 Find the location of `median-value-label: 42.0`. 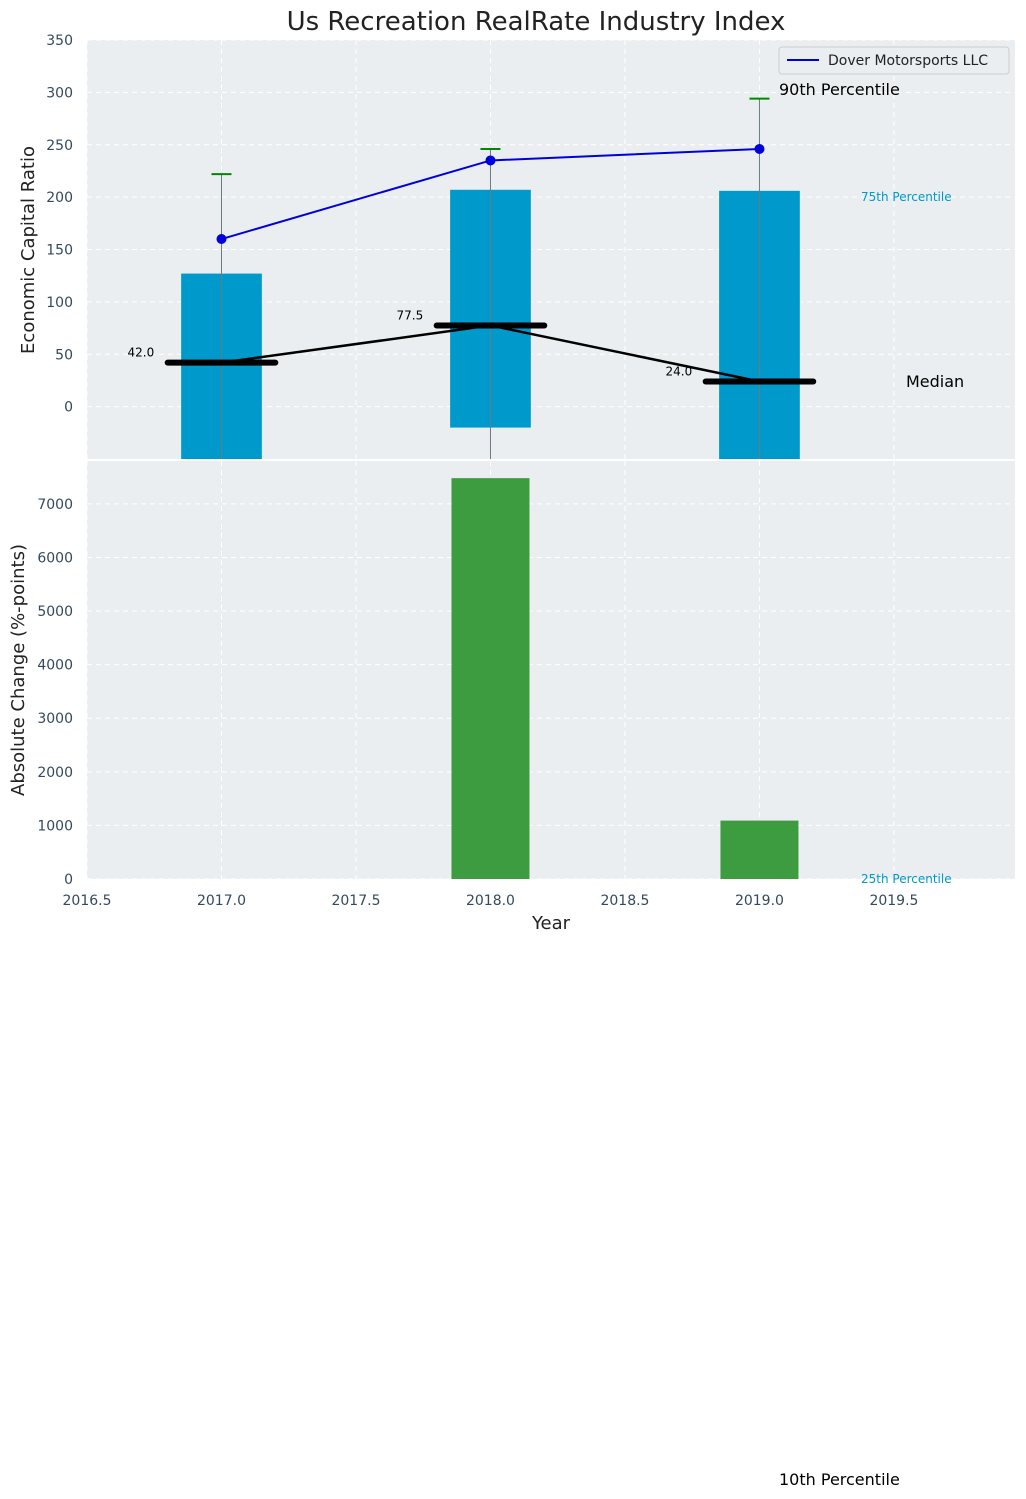

median-value-label: 42.0 is located at coordinates (141, 353).